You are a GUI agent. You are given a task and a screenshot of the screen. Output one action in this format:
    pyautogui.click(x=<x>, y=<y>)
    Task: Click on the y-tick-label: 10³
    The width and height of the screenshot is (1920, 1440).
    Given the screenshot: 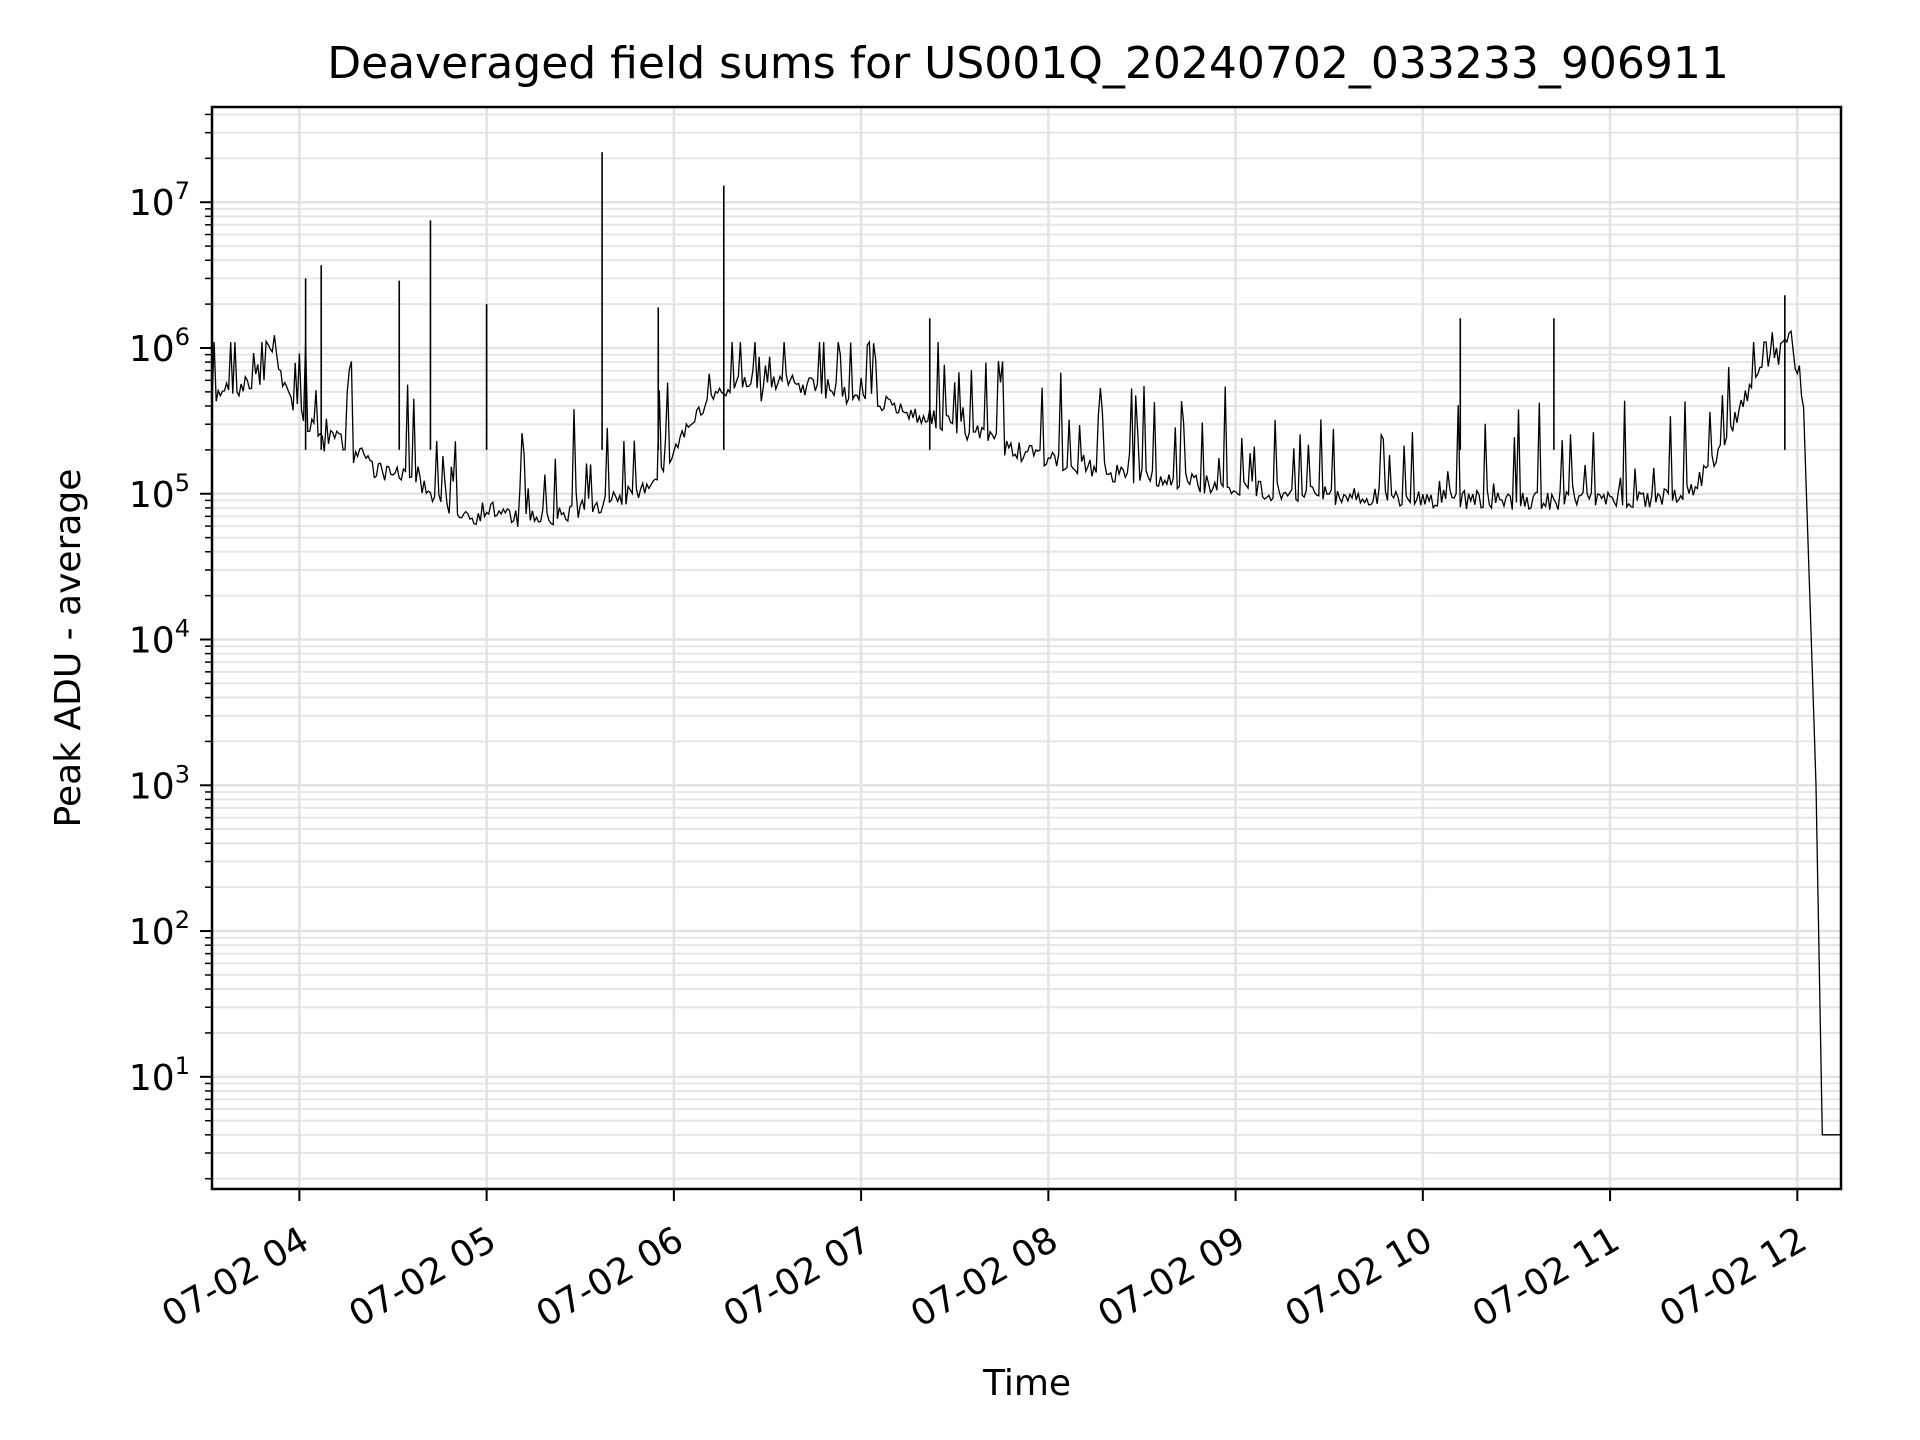 What is the action you would take?
    pyautogui.click(x=159, y=783)
    